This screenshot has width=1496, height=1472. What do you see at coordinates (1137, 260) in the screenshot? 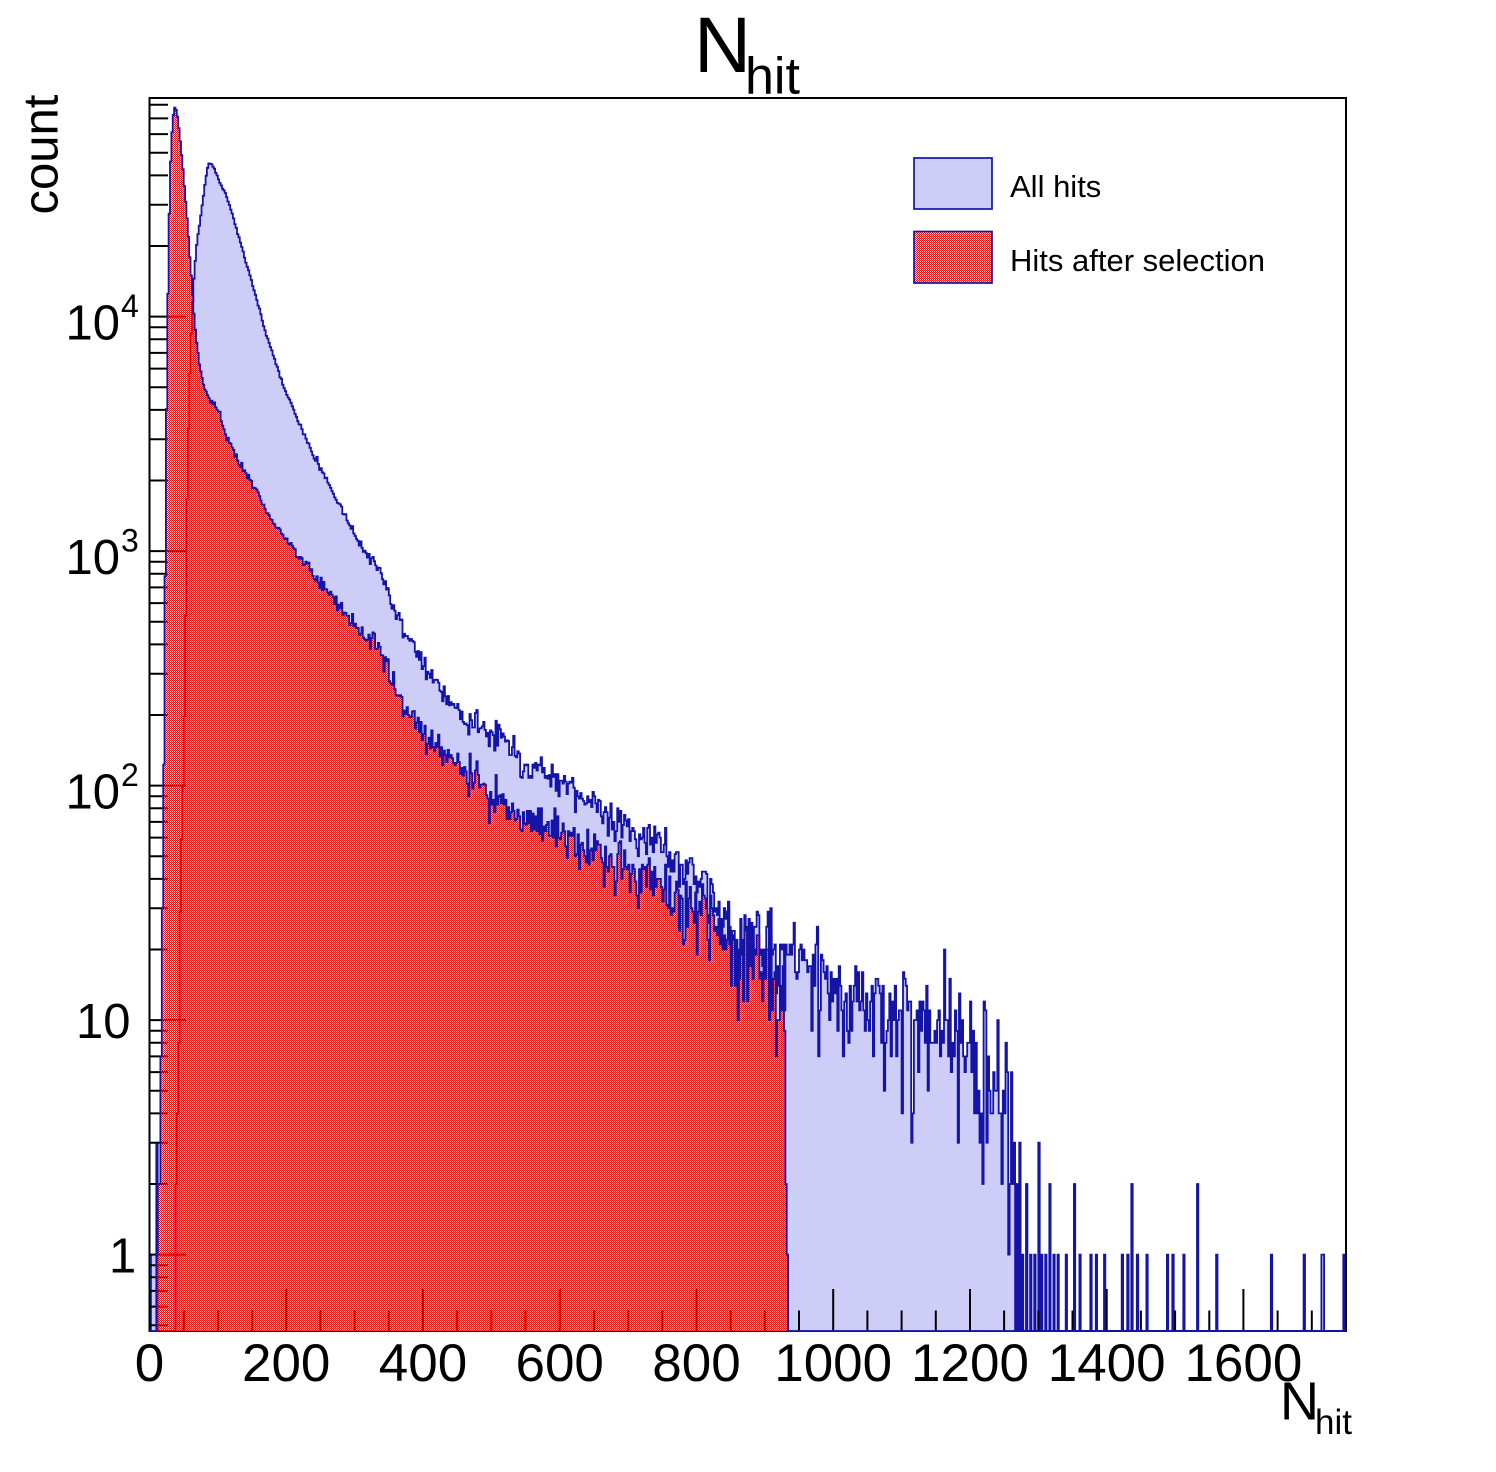
I see `svg-text: Hits after selection` at bounding box center [1137, 260].